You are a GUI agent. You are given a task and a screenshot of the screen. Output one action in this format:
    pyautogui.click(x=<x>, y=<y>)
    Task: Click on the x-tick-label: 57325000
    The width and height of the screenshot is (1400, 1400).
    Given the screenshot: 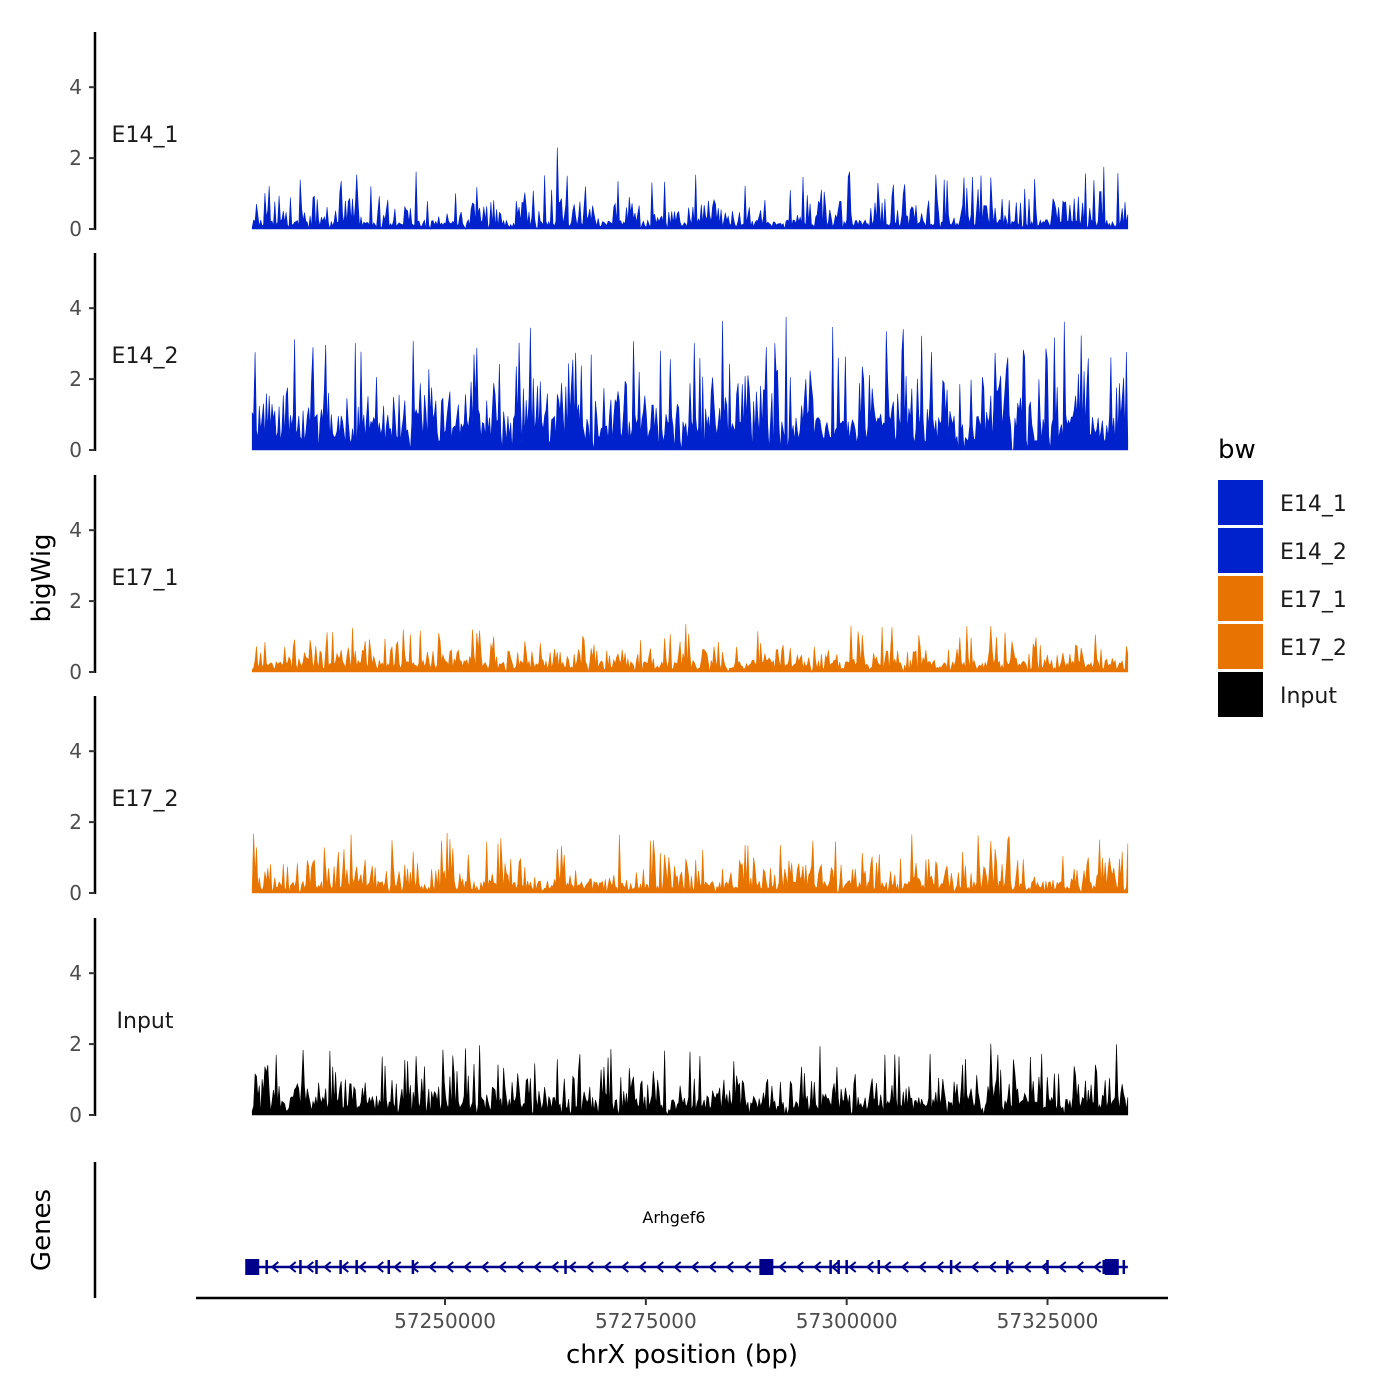 What is the action you would take?
    pyautogui.click(x=1048, y=1321)
    